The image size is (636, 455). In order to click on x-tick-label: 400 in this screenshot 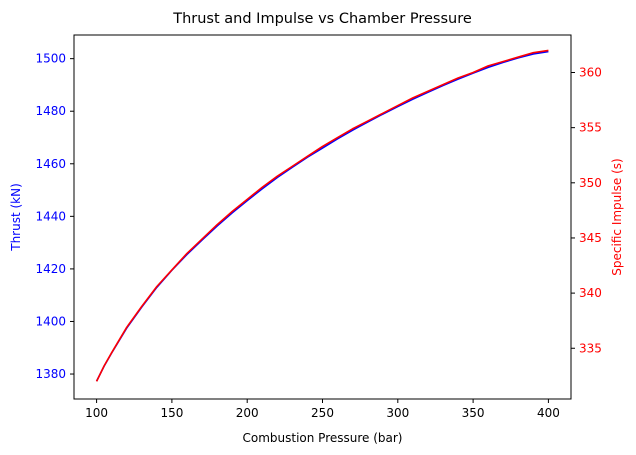, I will do `click(548, 413)`.